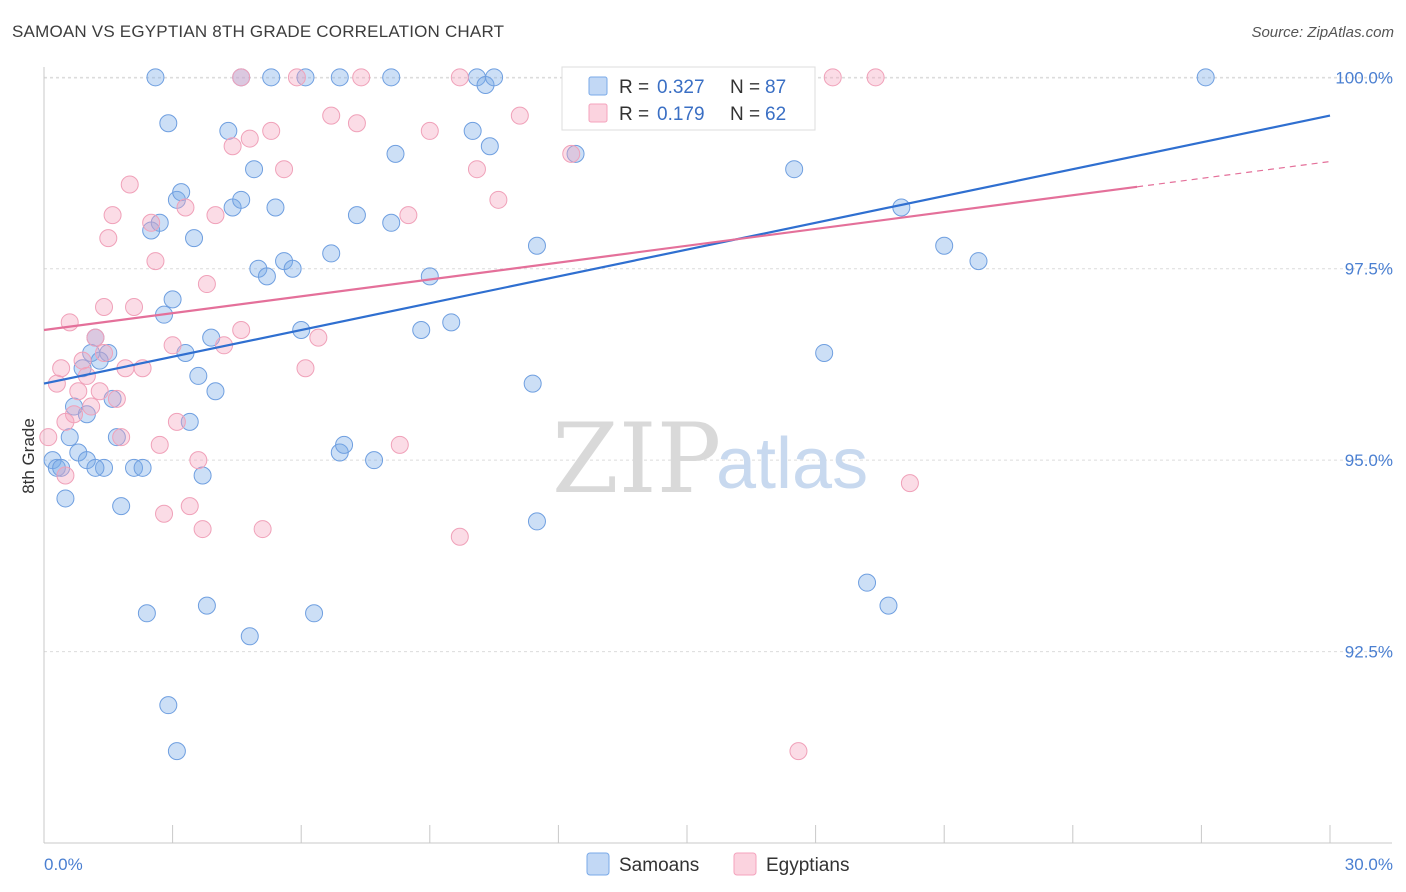 This screenshot has width=1406, height=892. I want to click on legend-r-samoans: 0.327, so click(681, 87).